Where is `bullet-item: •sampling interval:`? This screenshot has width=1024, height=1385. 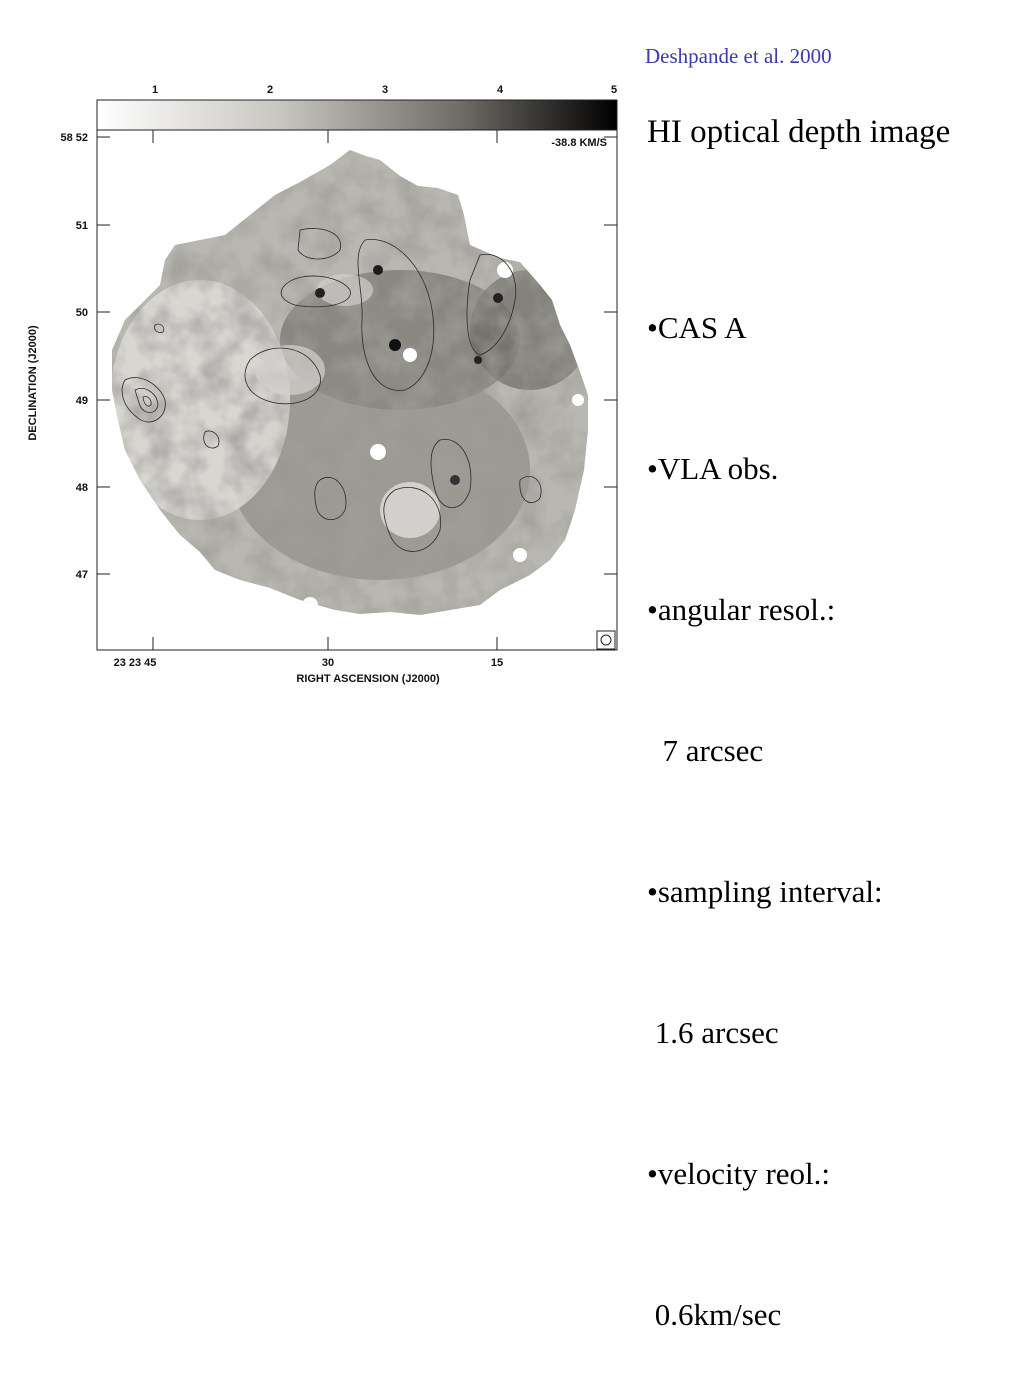
bullet-item: •sampling interval: is located at coordinates (765, 891).